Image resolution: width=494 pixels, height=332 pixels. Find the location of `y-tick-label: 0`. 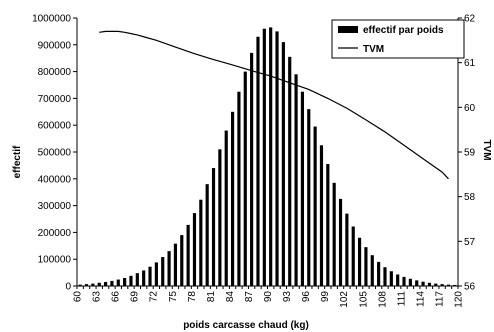

y-tick-label: 0 is located at coordinates (68, 287).